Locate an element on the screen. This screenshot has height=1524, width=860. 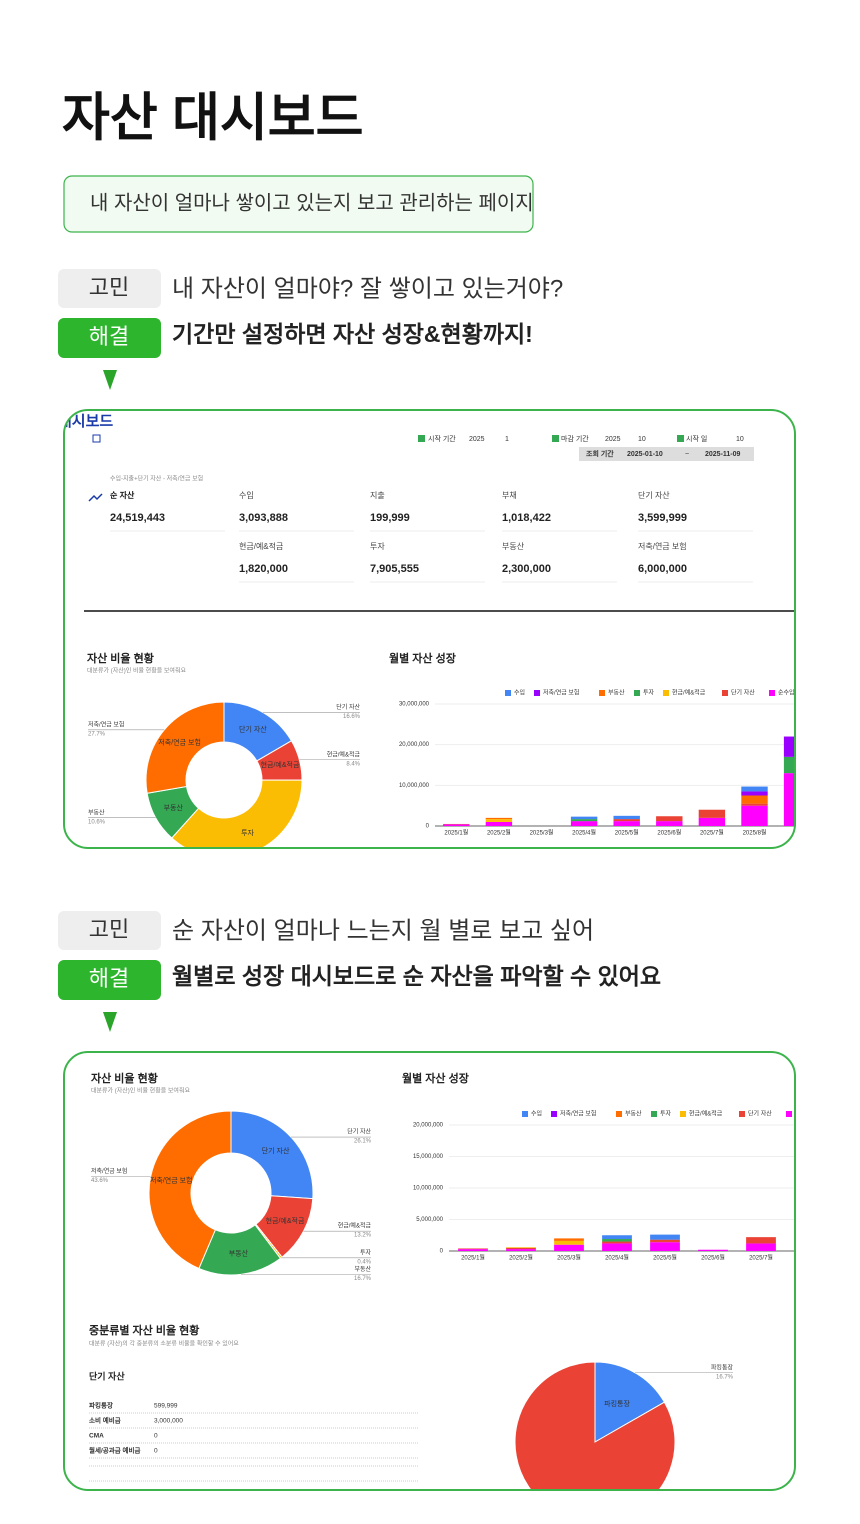
filter-value: 2025 is located at coordinates (477, 439).